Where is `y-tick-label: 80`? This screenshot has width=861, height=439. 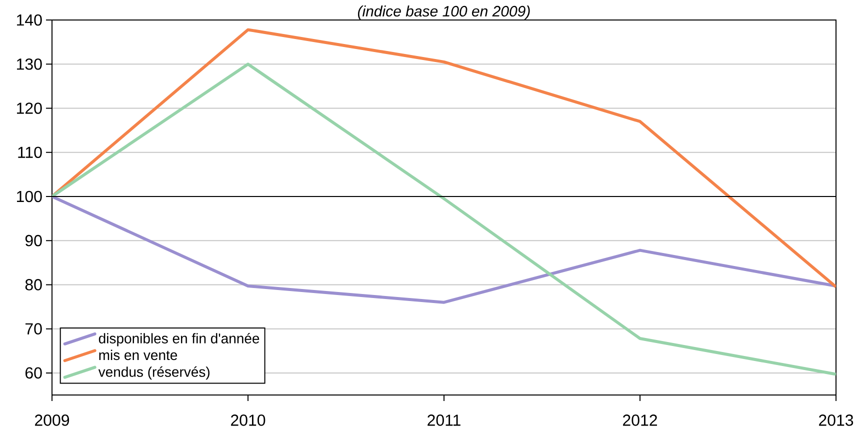 y-tick-label: 80 is located at coordinates (33, 284).